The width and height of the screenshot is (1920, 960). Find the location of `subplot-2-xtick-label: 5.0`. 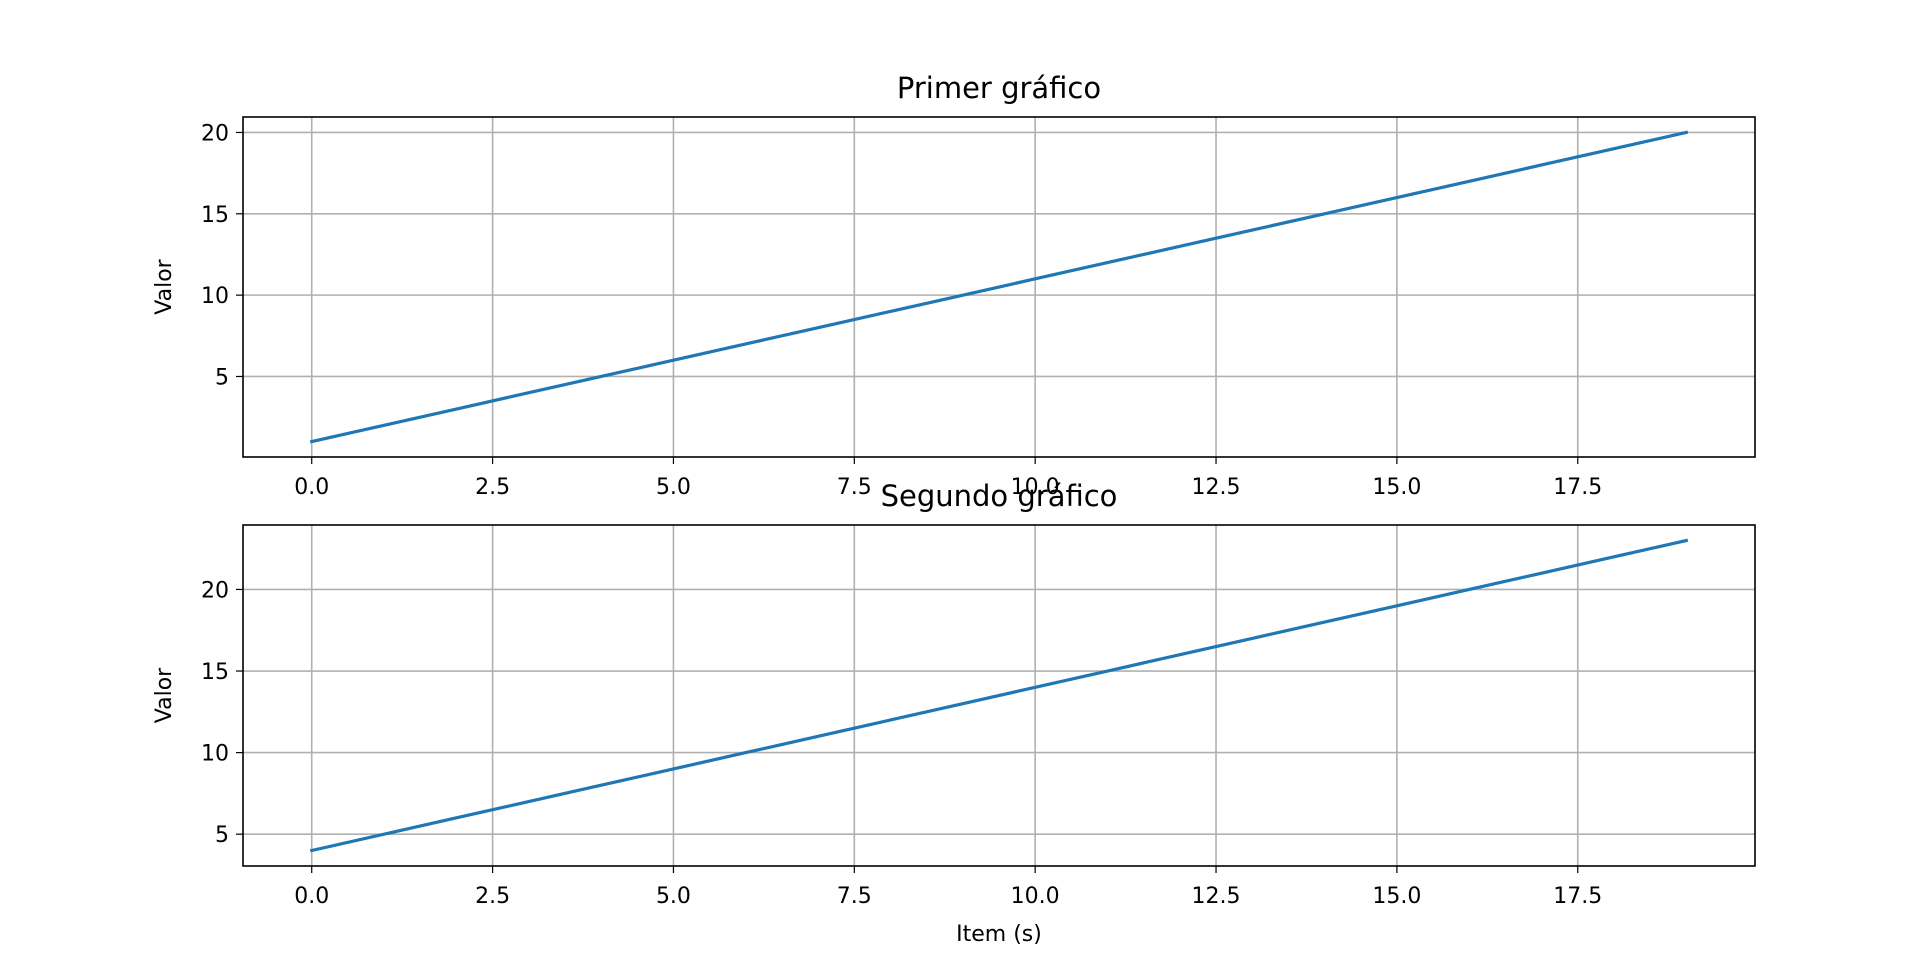

subplot-2-xtick-label: 5.0 is located at coordinates (673, 896).